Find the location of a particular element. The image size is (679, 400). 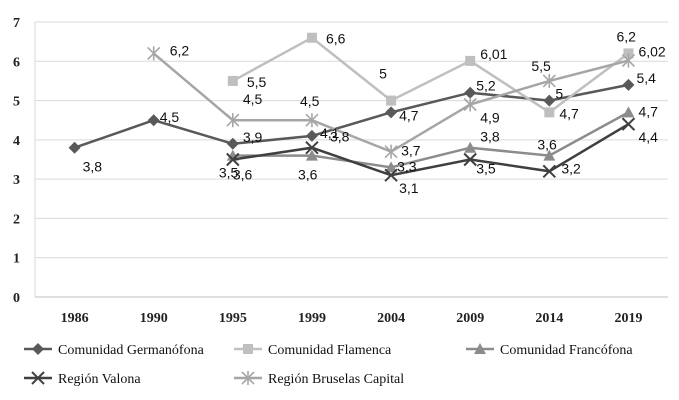

y-tick-label: 5 is located at coordinates (16, 102).